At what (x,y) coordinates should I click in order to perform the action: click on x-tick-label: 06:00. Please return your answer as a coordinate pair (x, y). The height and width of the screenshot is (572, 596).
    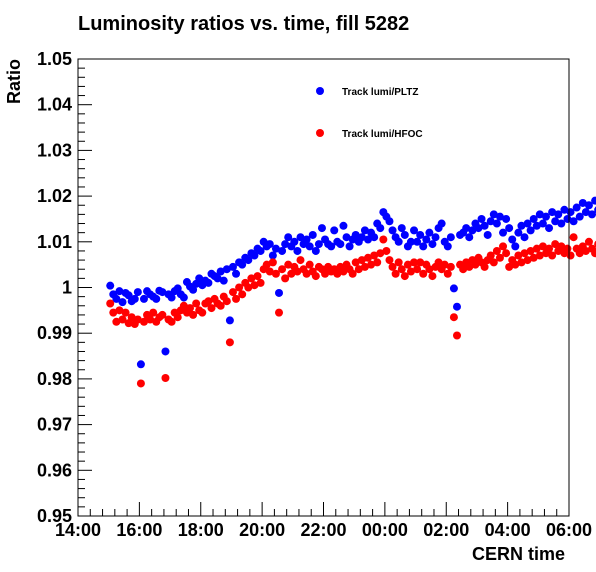
    Looking at the image, I should click on (569, 530).